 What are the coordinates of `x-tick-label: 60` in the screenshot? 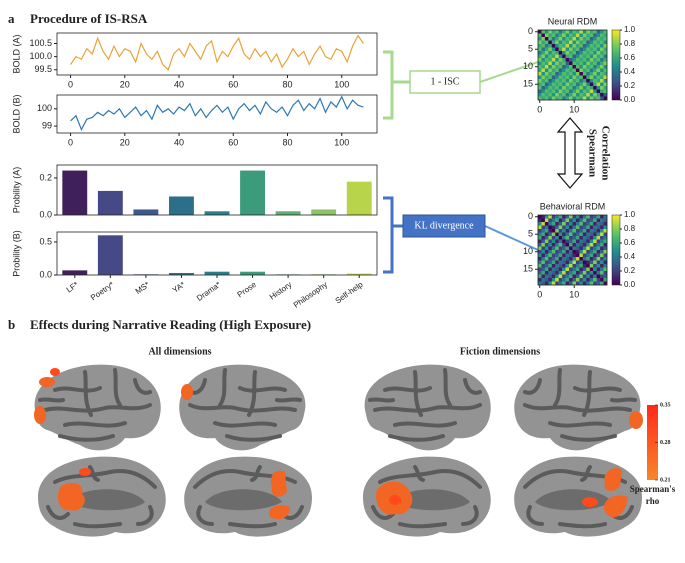 It's located at (233, 84).